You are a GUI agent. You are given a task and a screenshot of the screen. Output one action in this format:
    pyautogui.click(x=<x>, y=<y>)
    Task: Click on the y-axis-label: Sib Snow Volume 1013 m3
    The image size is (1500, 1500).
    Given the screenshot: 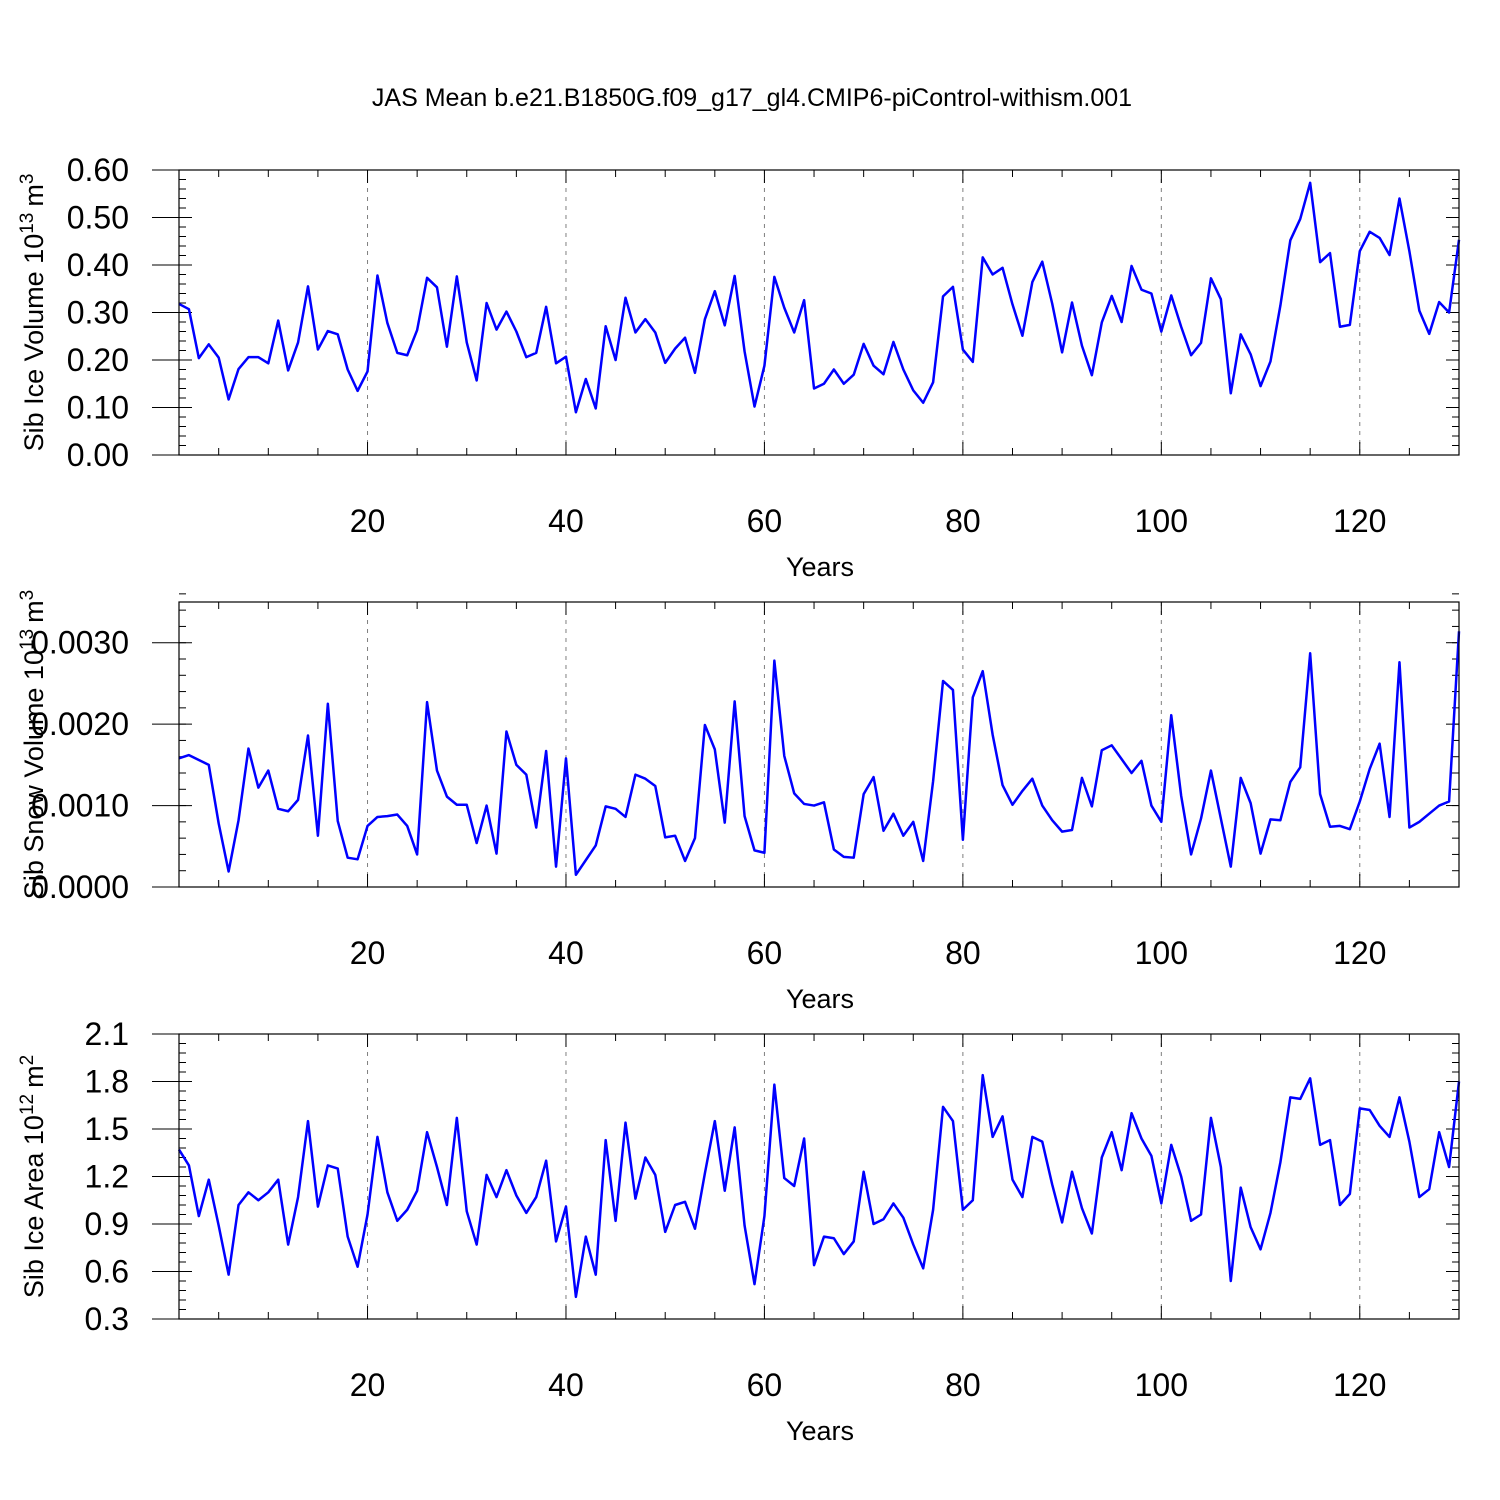 What is the action you would take?
    pyautogui.click(x=33, y=744)
    